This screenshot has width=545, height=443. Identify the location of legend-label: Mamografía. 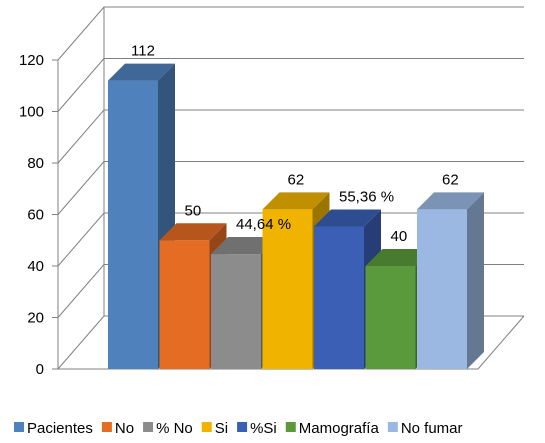
(339, 428).